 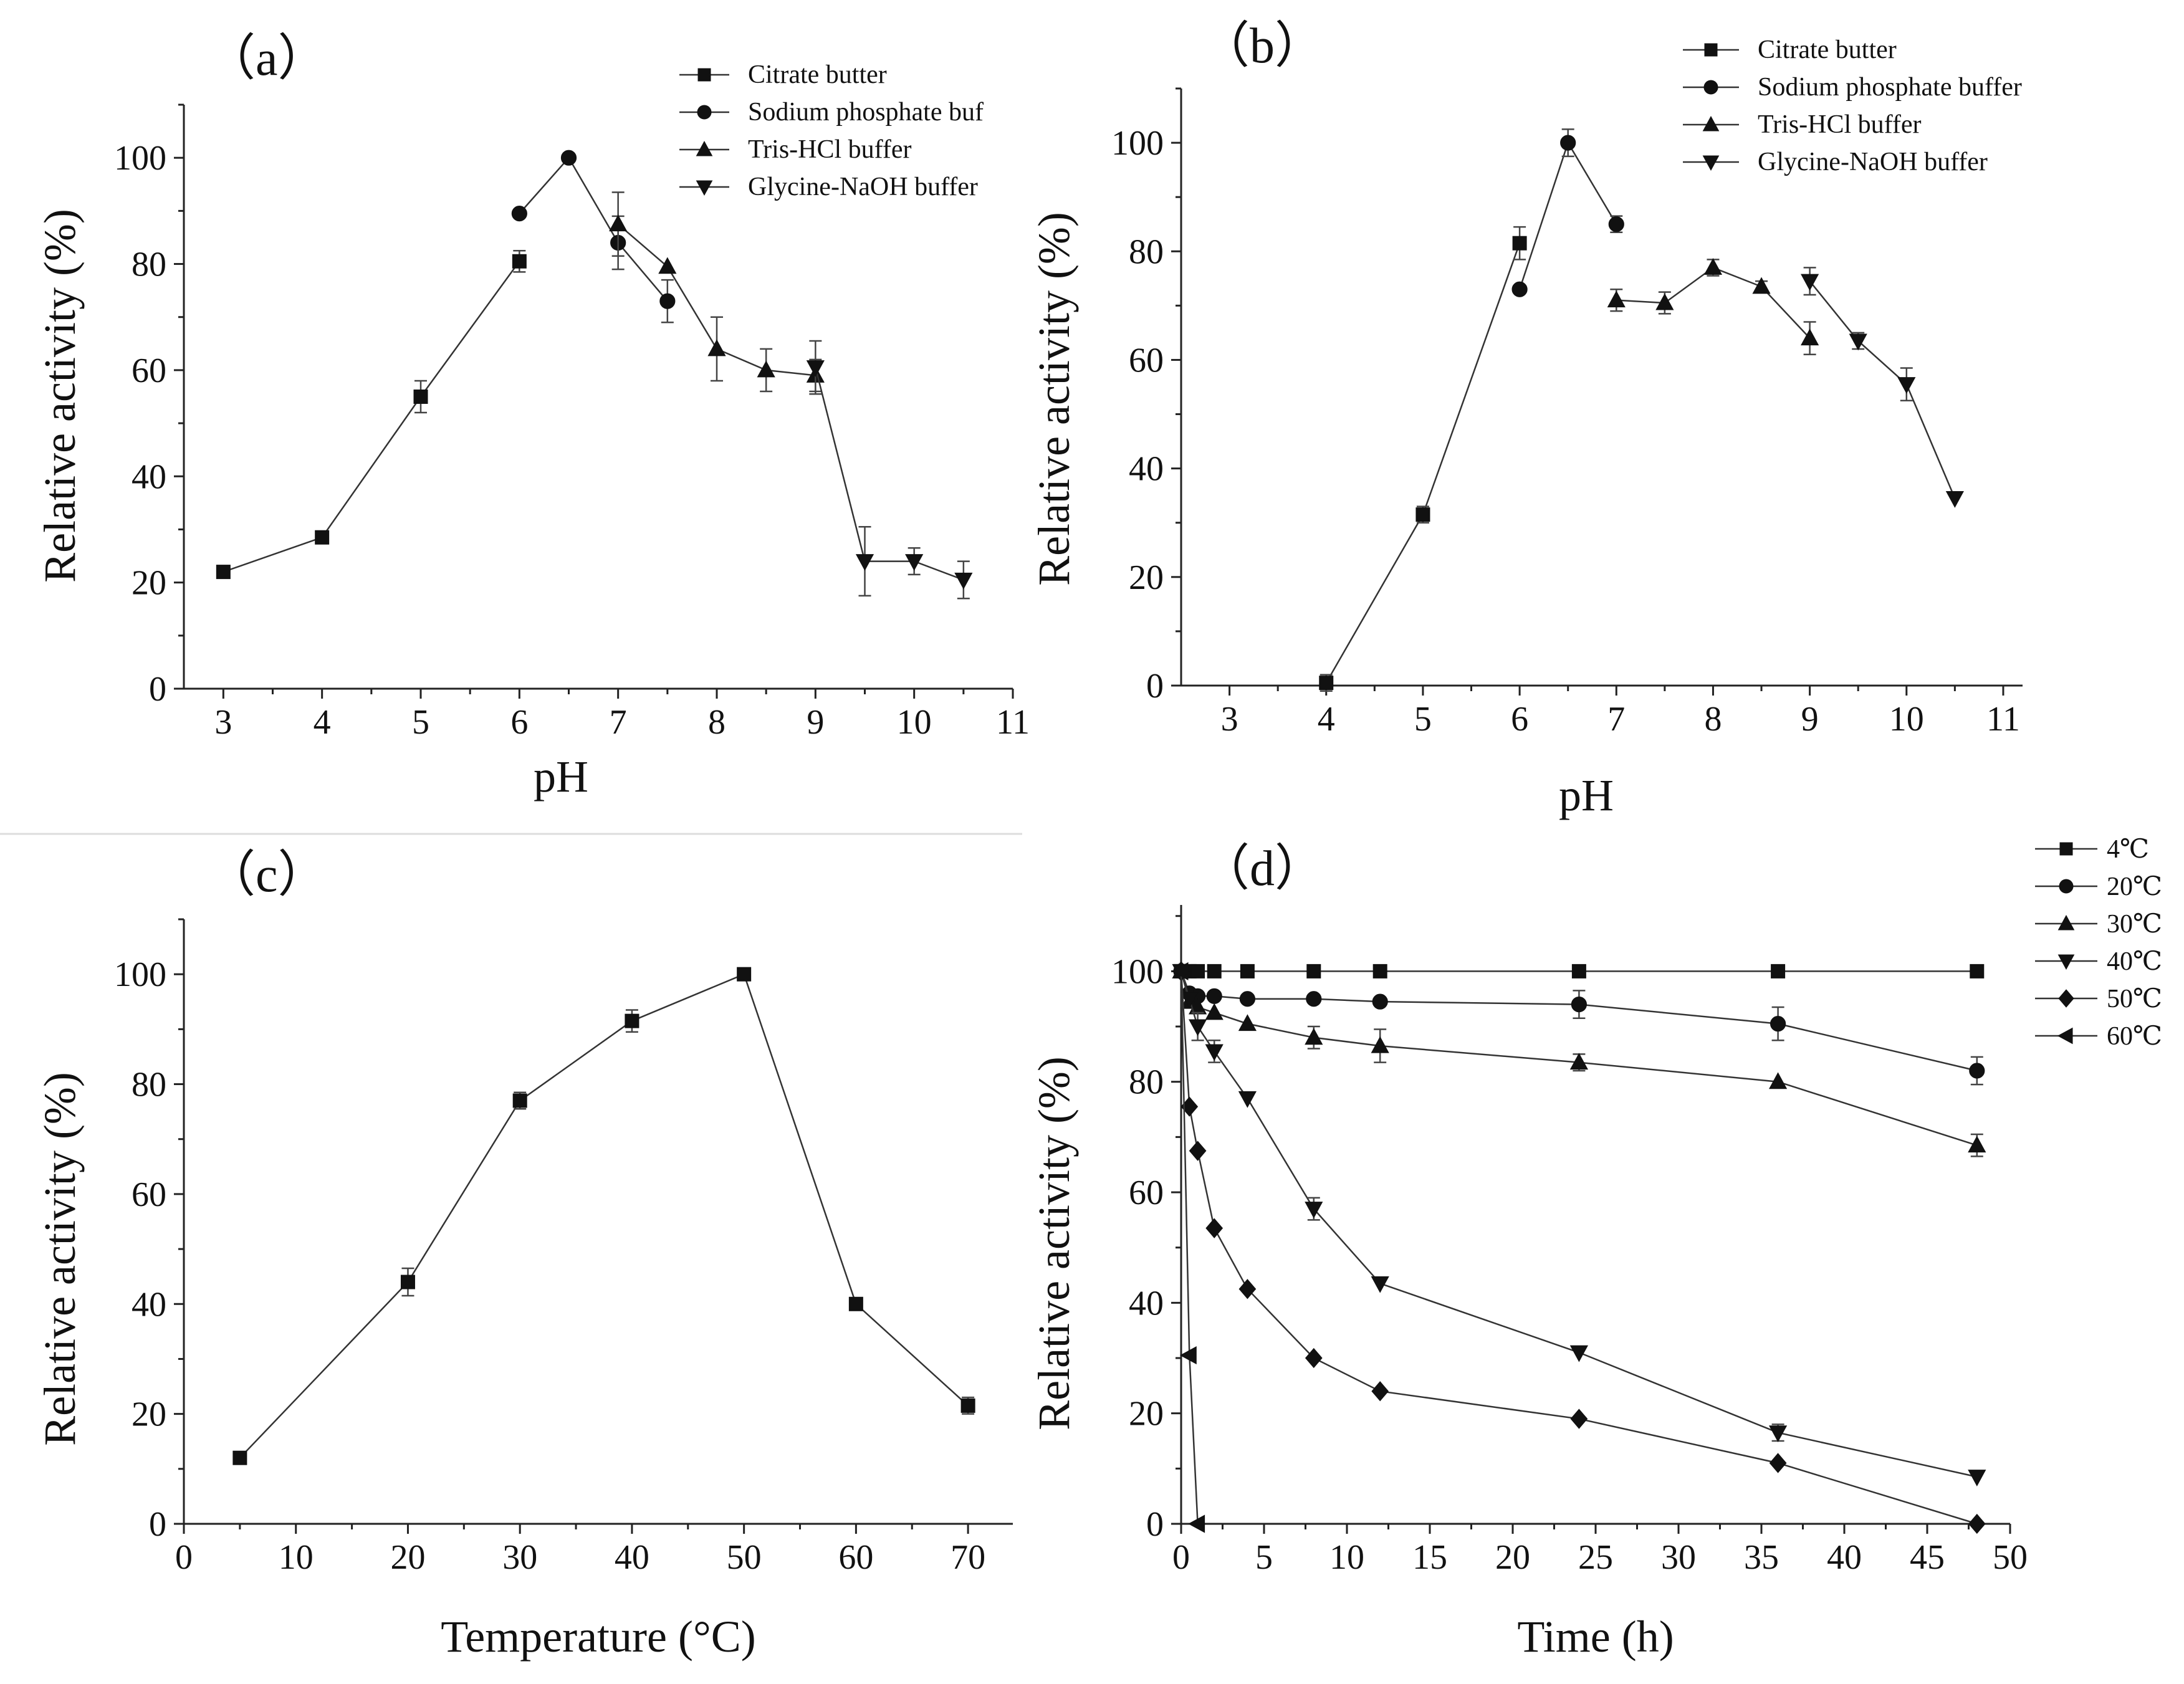 I want to click on panel-d-x-tick-label: 15, so click(x=1430, y=1557).